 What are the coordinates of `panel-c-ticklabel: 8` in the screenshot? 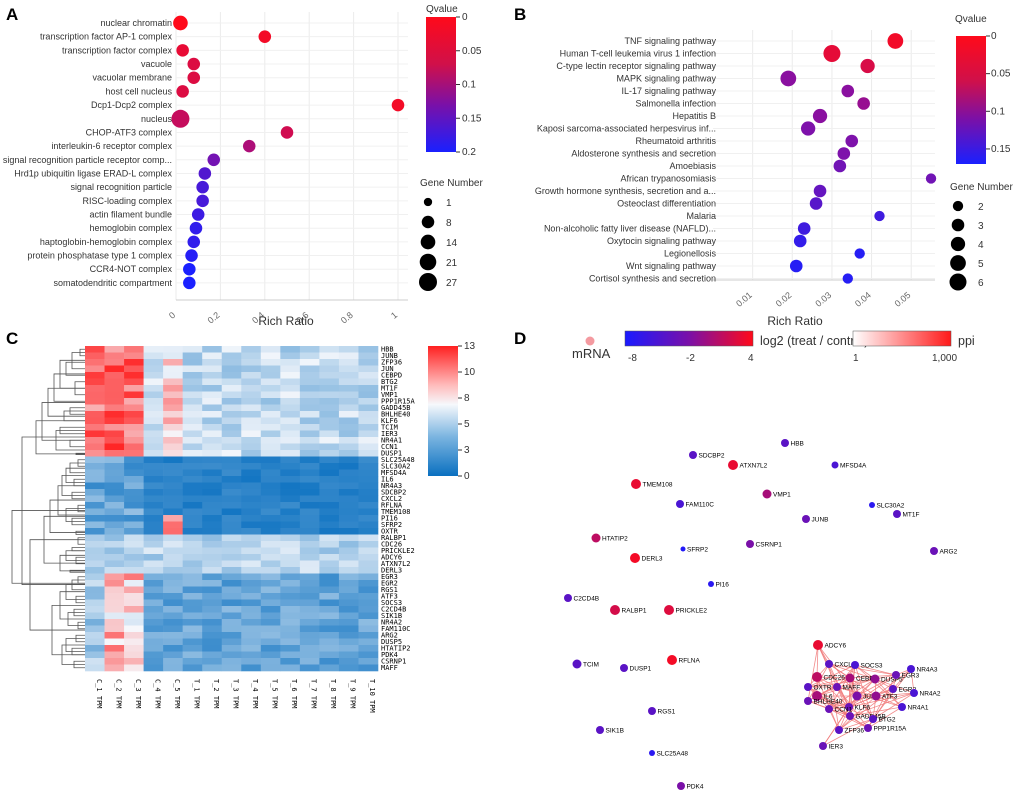 It's located at (467, 398).